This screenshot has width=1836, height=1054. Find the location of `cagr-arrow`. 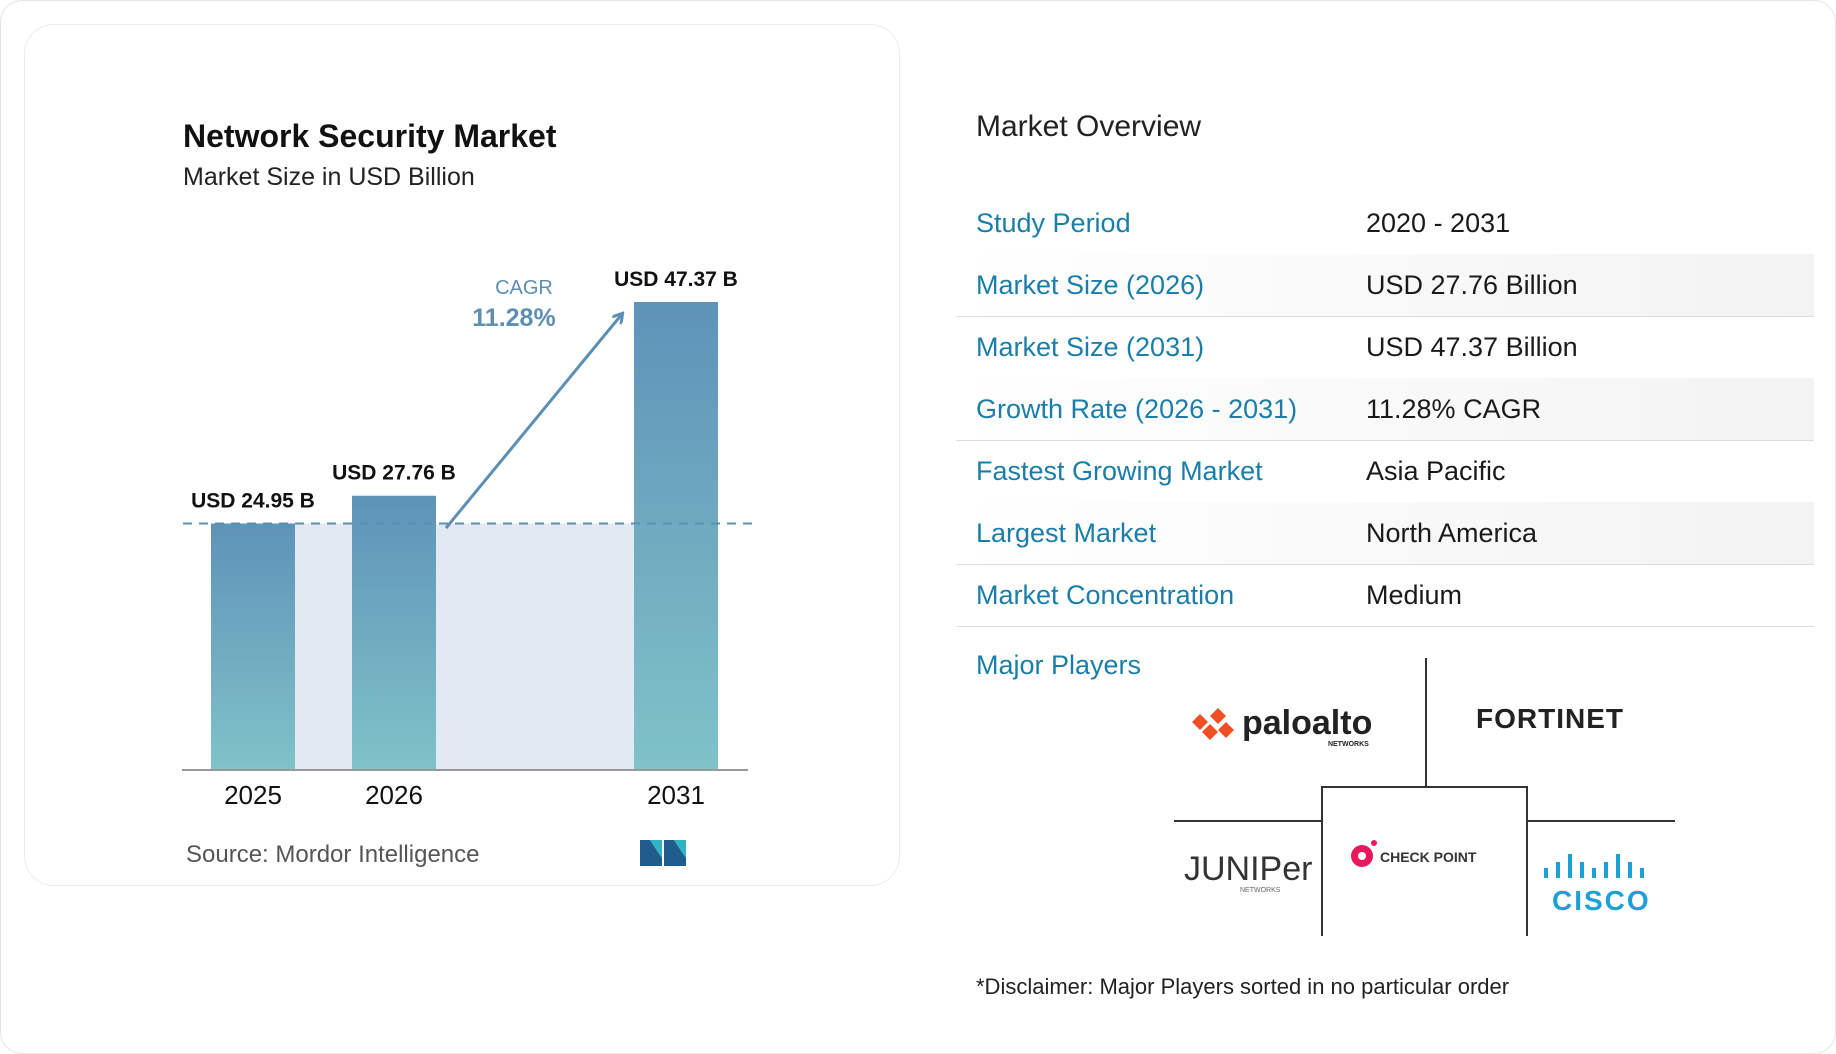

cagr-arrow is located at coordinates (533, 421).